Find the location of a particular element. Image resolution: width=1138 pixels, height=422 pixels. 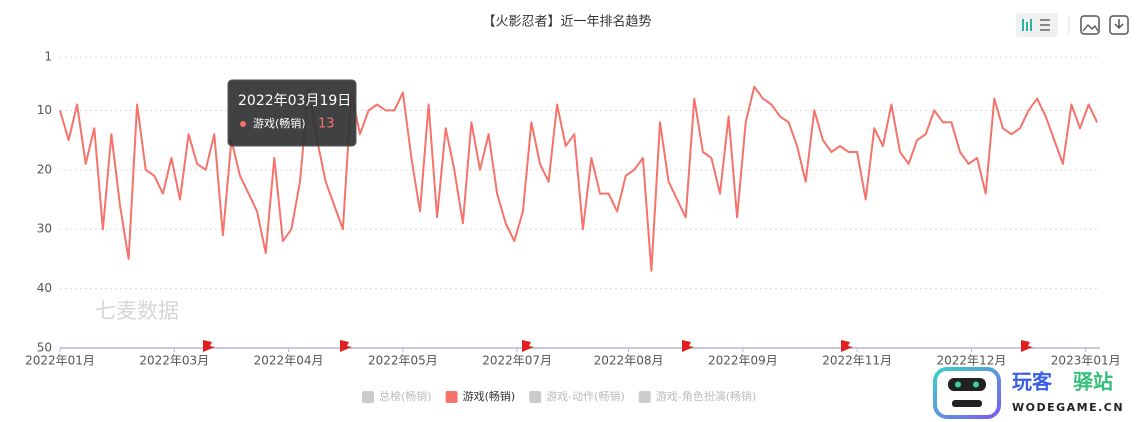

x-tick-label: 2022年04月 is located at coordinates (289, 361).